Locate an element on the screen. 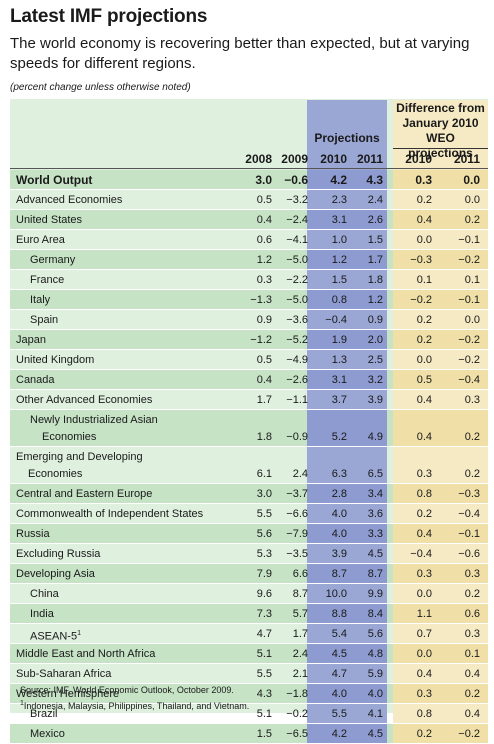 This screenshot has width=494, height=744. row-label-text: Commonwealth of Independent States is located at coordinates (110, 514).